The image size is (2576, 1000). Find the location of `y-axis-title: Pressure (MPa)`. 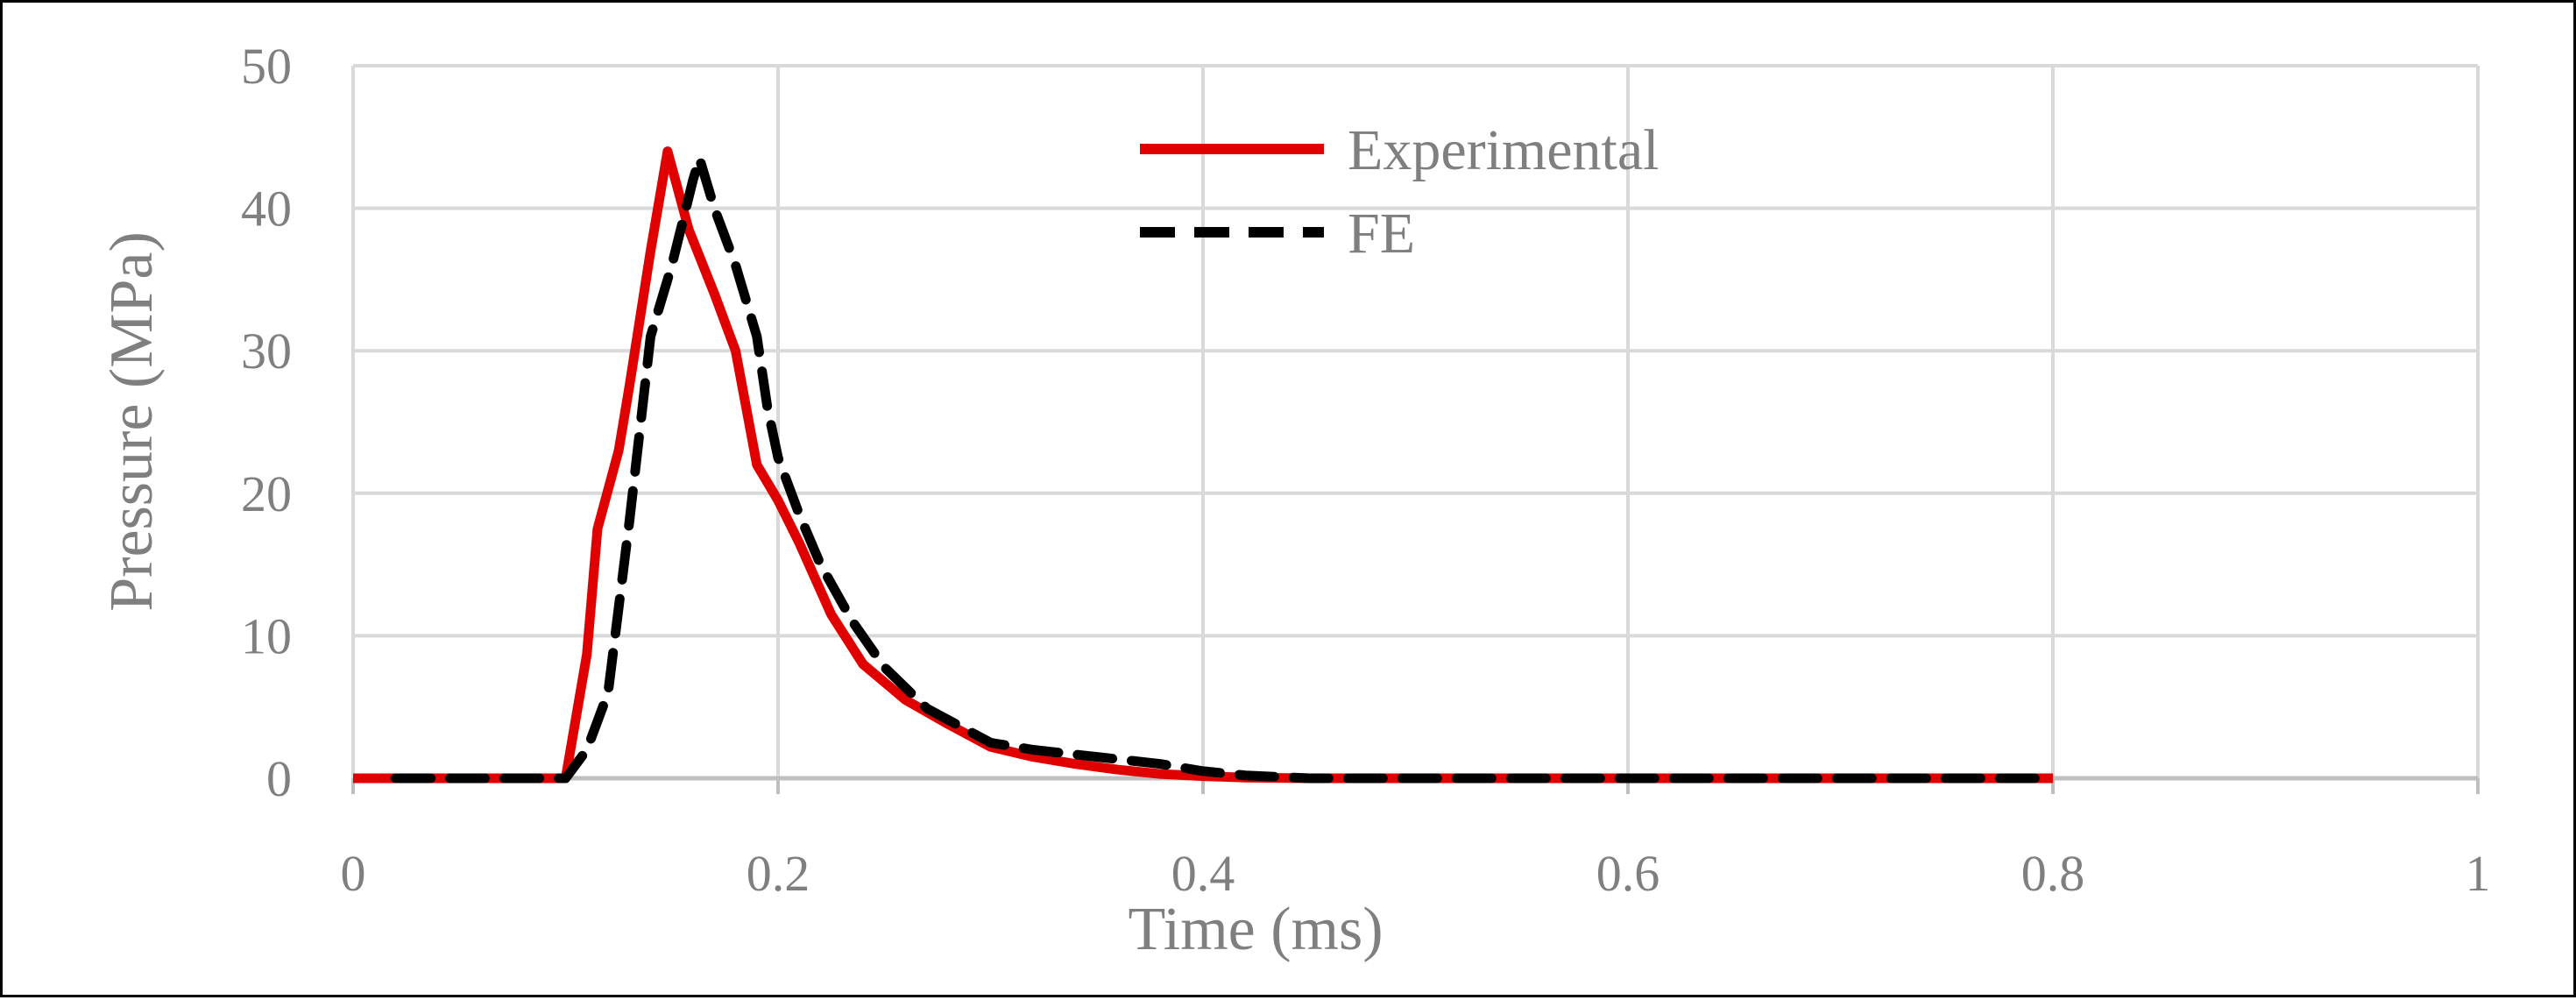

y-axis-title: Pressure (MPa) is located at coordinates (132, 421).